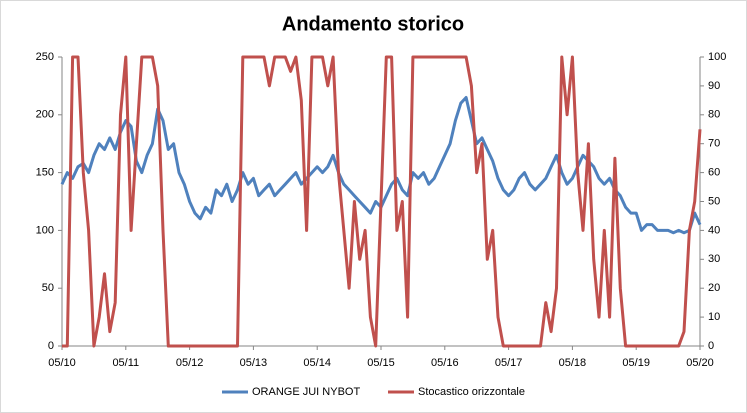 The width and height of the screenshot is (747, 413). I want to click on y-tick-label: 0, so click(51, 346).